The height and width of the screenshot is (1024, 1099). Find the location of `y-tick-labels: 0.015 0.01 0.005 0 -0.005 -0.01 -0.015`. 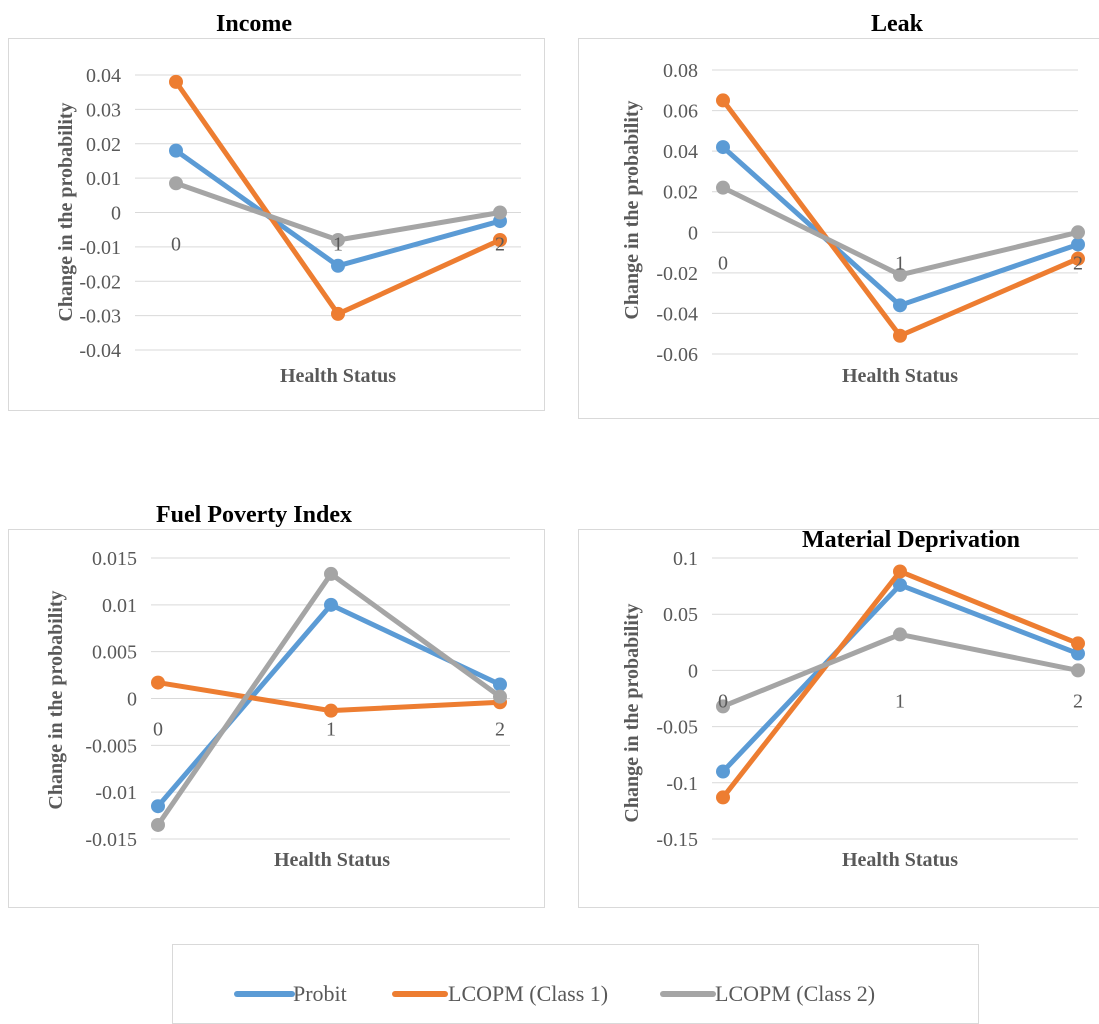

y-tick-labels: 0.015 0.01 0.005 0 -0.005 -0.01 -0.015 is located at coordinates (111, 699).